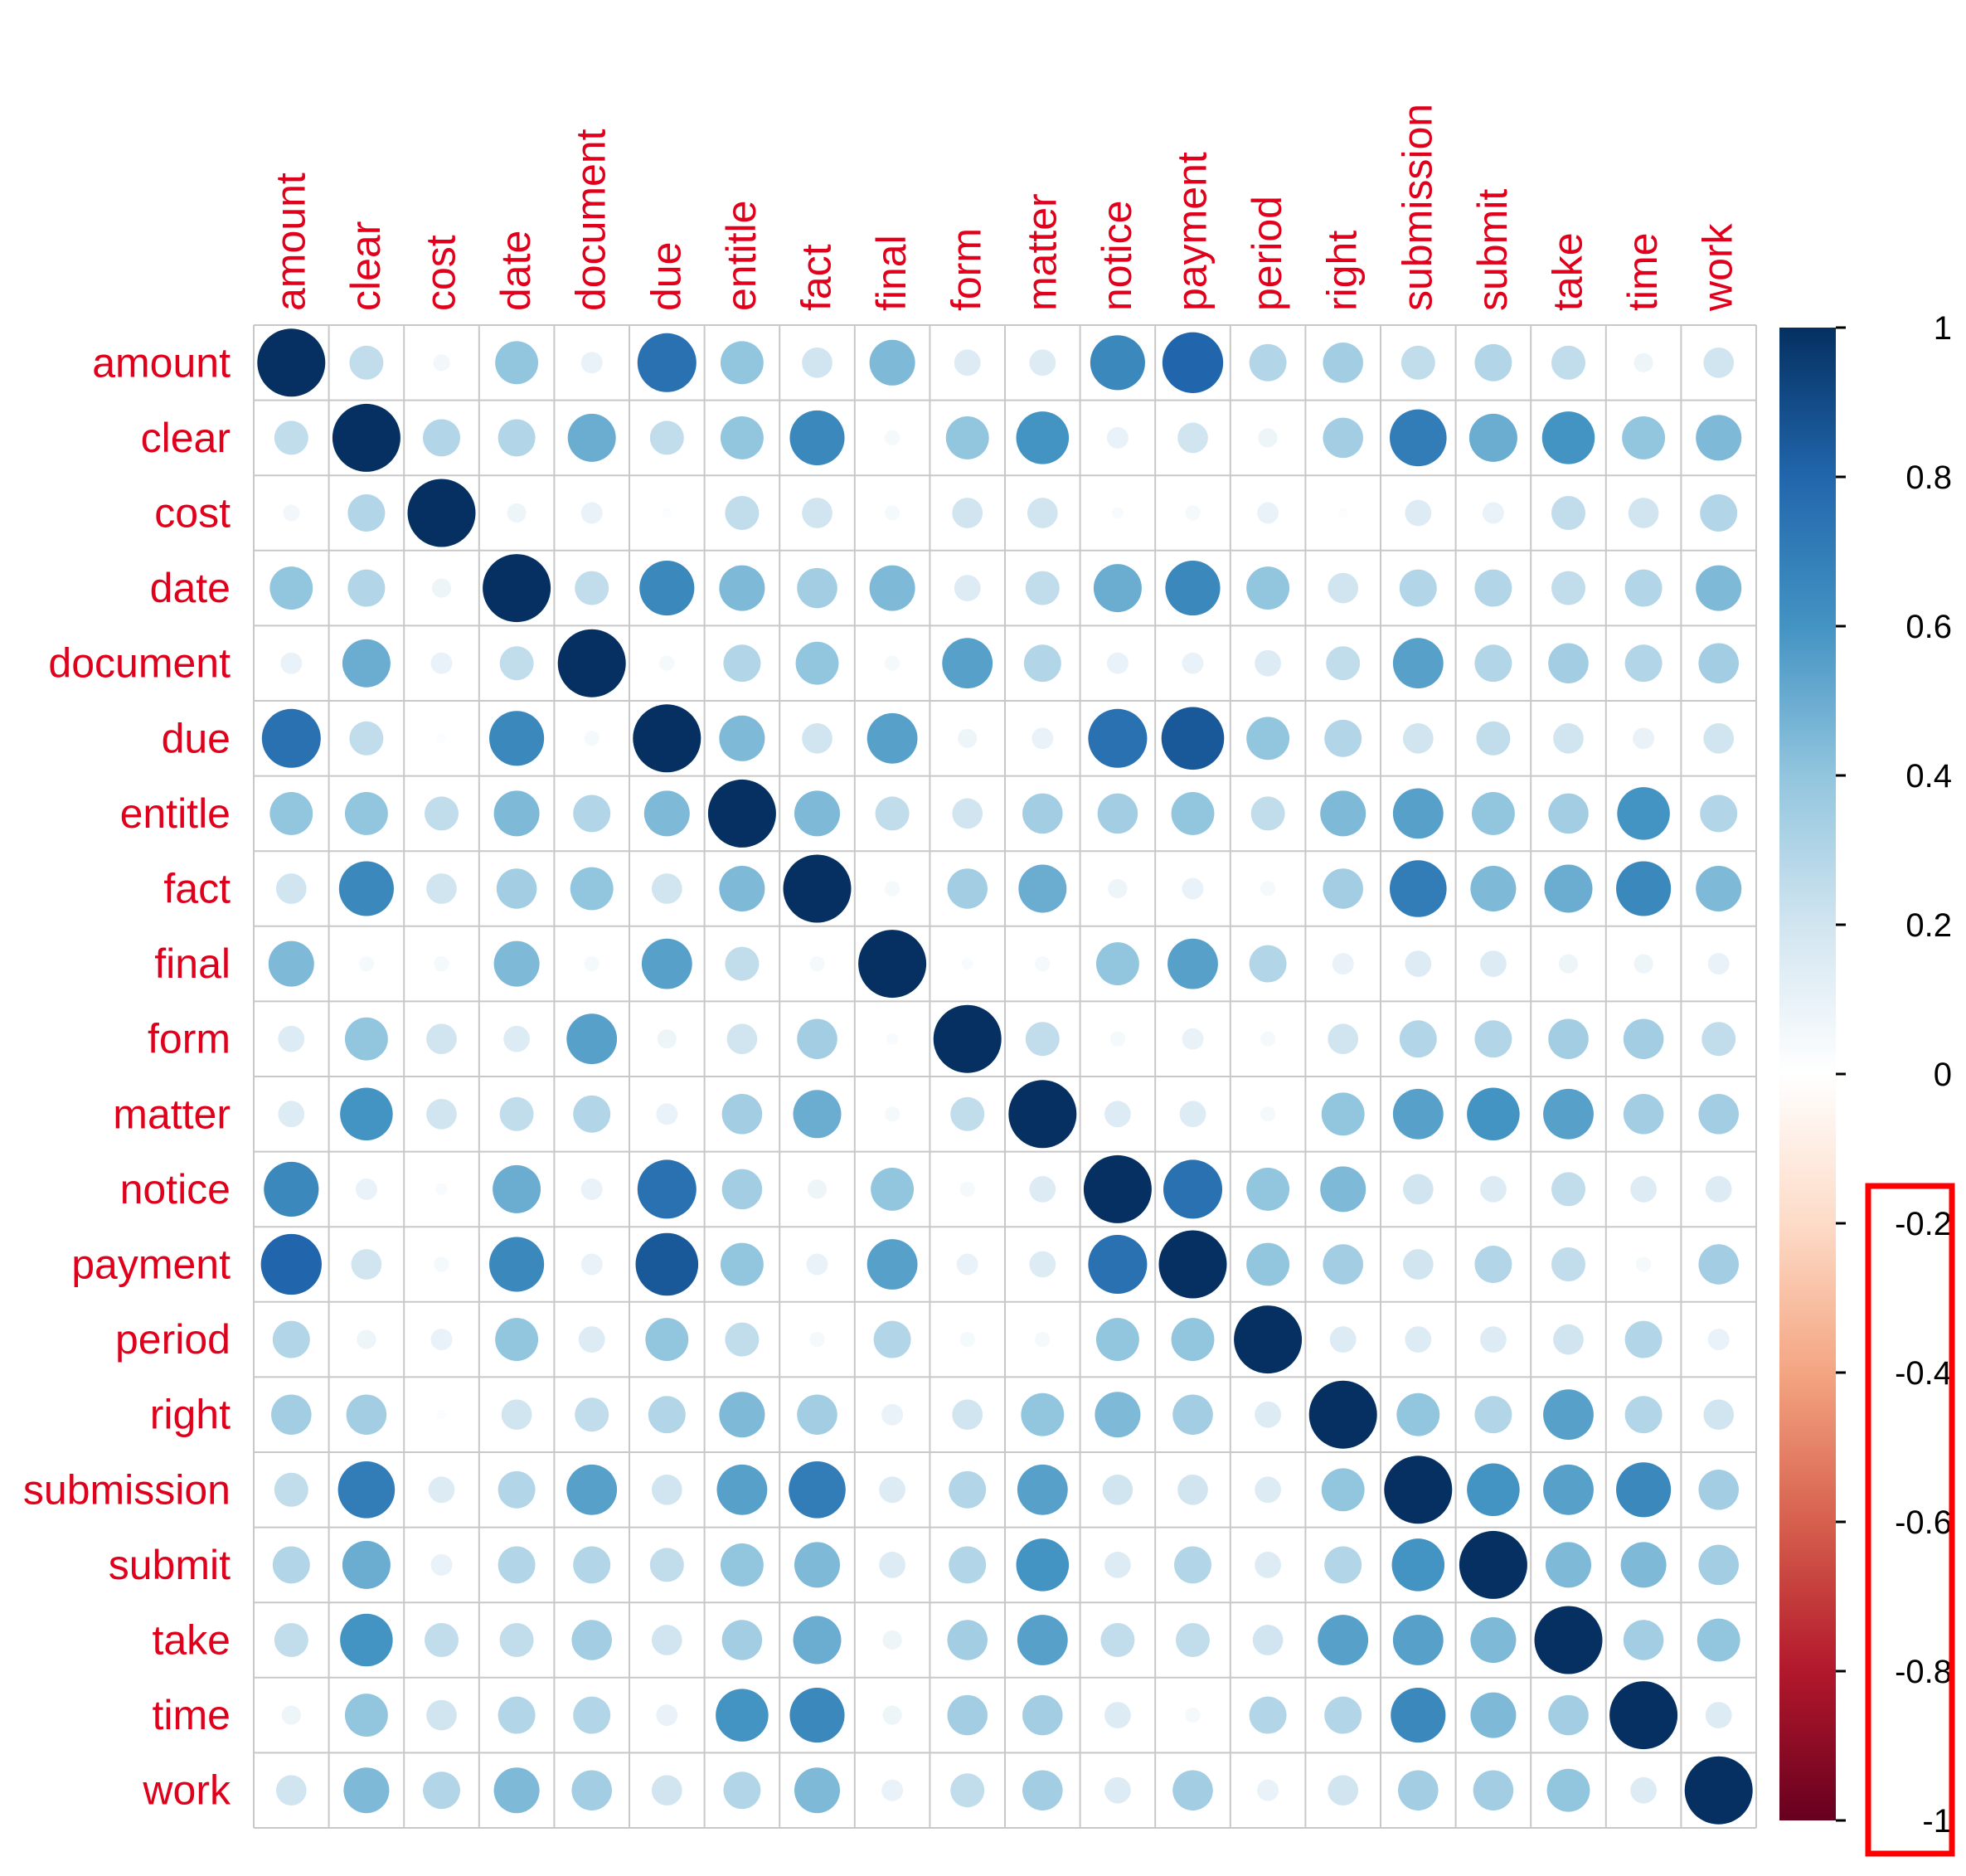 This screenshot has width=1966, height=1876. I want to click on corr-circle-right-right, so click(1343, 1414).